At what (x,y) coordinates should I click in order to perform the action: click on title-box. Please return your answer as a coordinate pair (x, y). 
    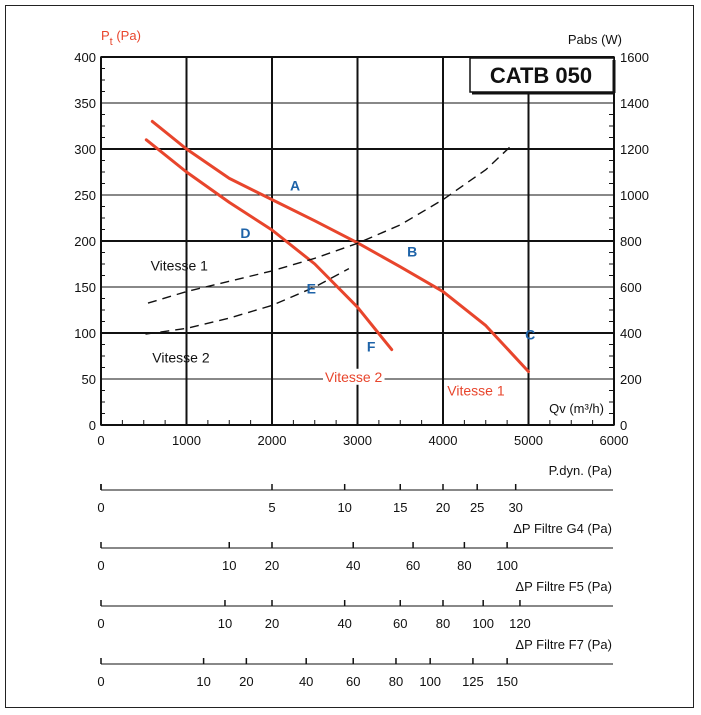
    Looking at the image, I should click on (542, 75).